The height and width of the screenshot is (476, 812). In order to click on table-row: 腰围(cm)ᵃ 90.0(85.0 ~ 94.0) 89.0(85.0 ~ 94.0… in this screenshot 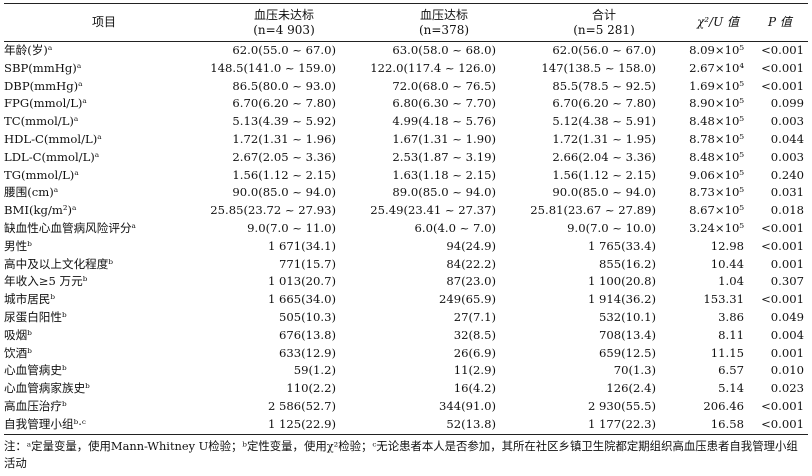, I will do `click(406, 193)`.